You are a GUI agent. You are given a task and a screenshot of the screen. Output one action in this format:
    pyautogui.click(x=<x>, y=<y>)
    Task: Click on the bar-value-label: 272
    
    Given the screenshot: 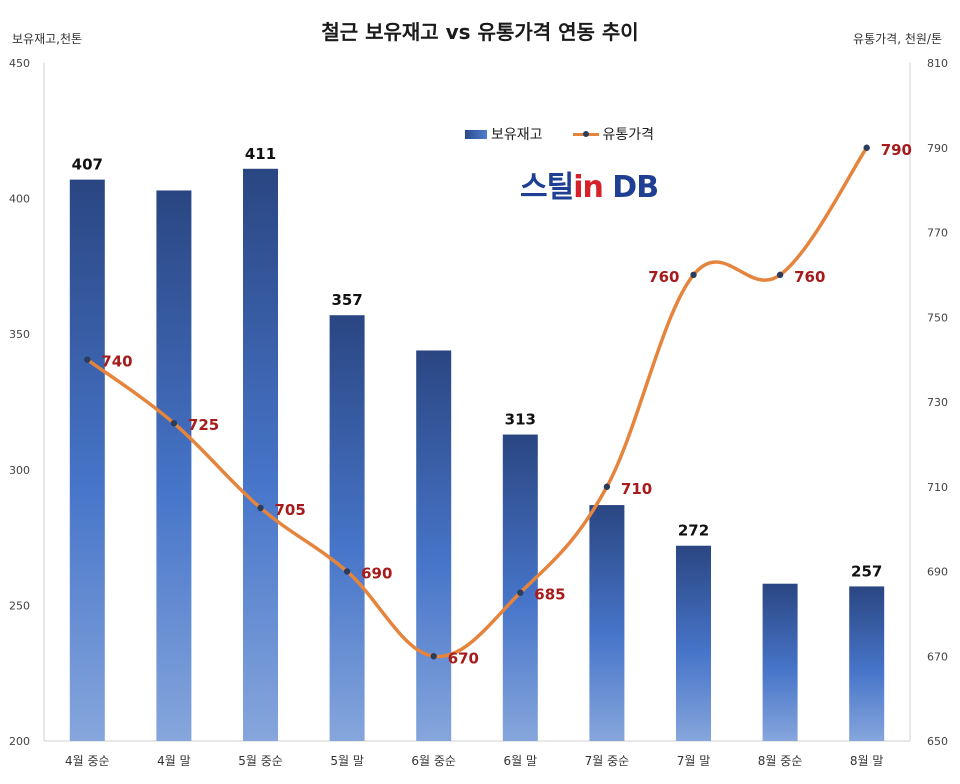 What is the action you would take?
    pyautogui.click(x=693, y=531)
    